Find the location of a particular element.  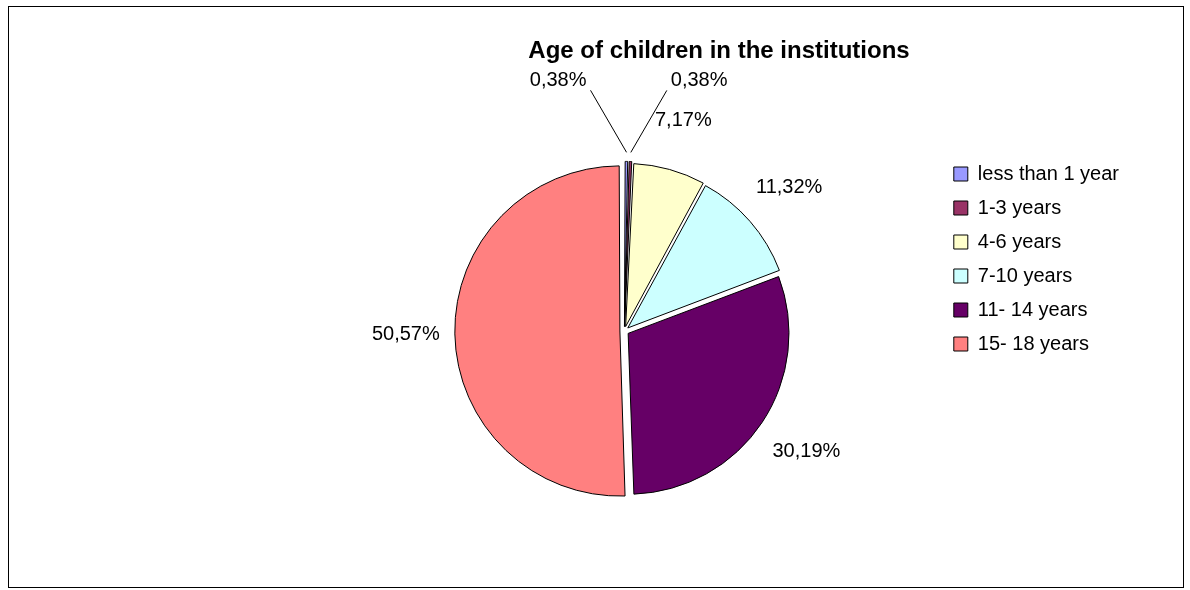

chart-title: Age of children in the institutions is located at coordinates (719, 50).